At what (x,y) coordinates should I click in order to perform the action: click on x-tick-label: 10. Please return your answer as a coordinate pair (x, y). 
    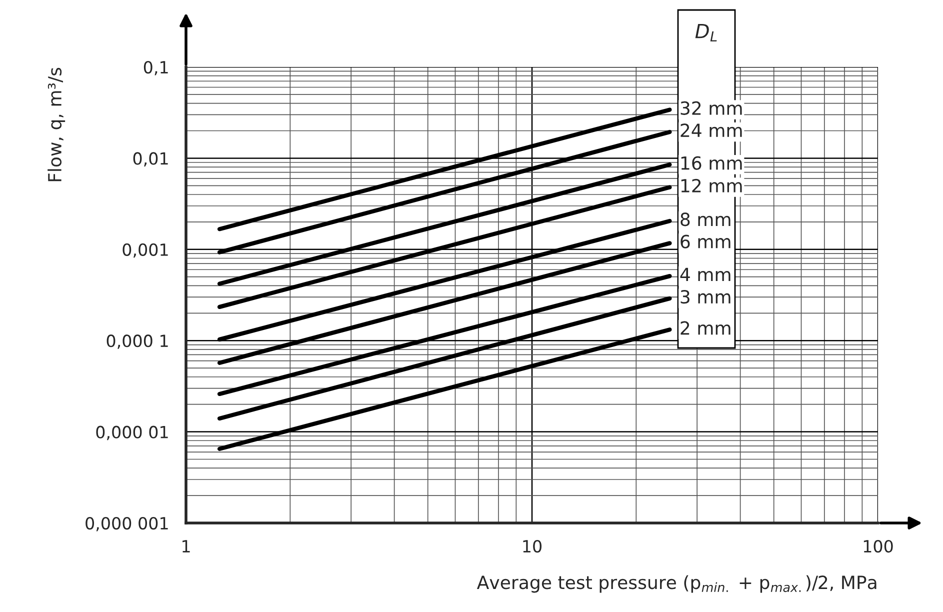
    Looking at the image, I should click on (532, 546).